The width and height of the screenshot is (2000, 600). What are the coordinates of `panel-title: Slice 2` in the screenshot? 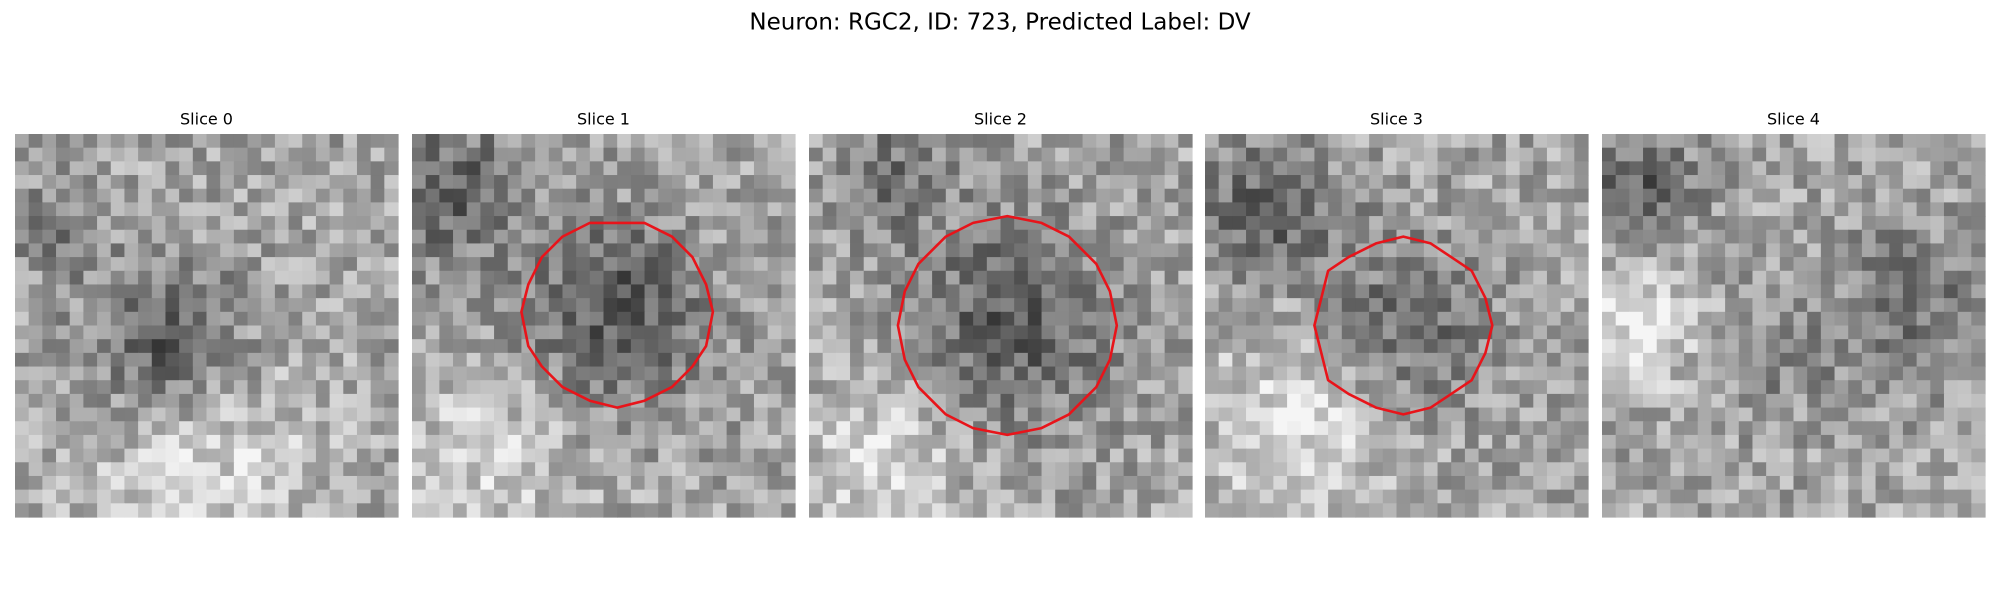 It's located at (1000, 119).